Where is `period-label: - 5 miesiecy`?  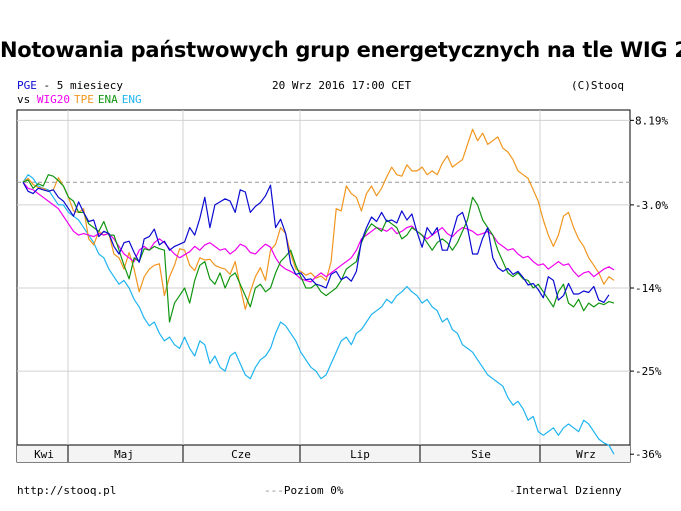 period-label: - 5 miesiecy is located at coordinates (79, 85).